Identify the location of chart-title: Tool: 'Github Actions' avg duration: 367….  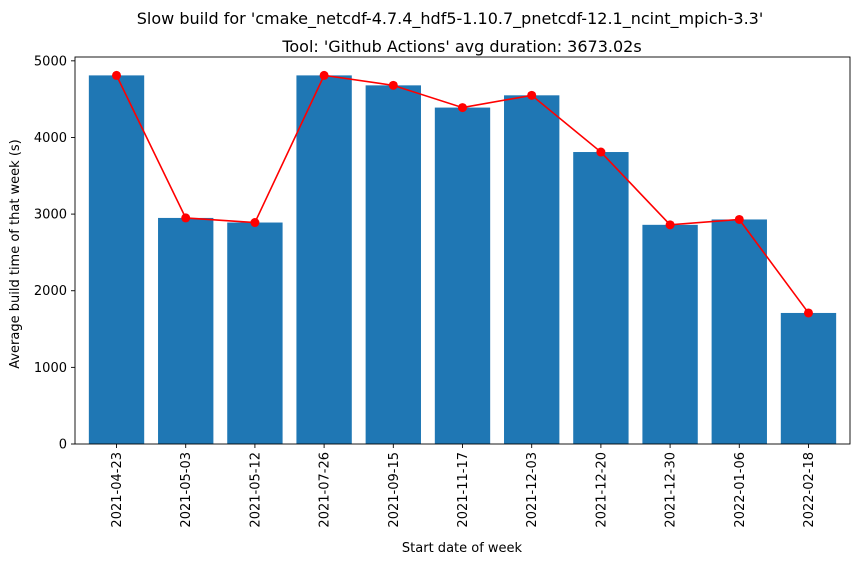
(461, 46).